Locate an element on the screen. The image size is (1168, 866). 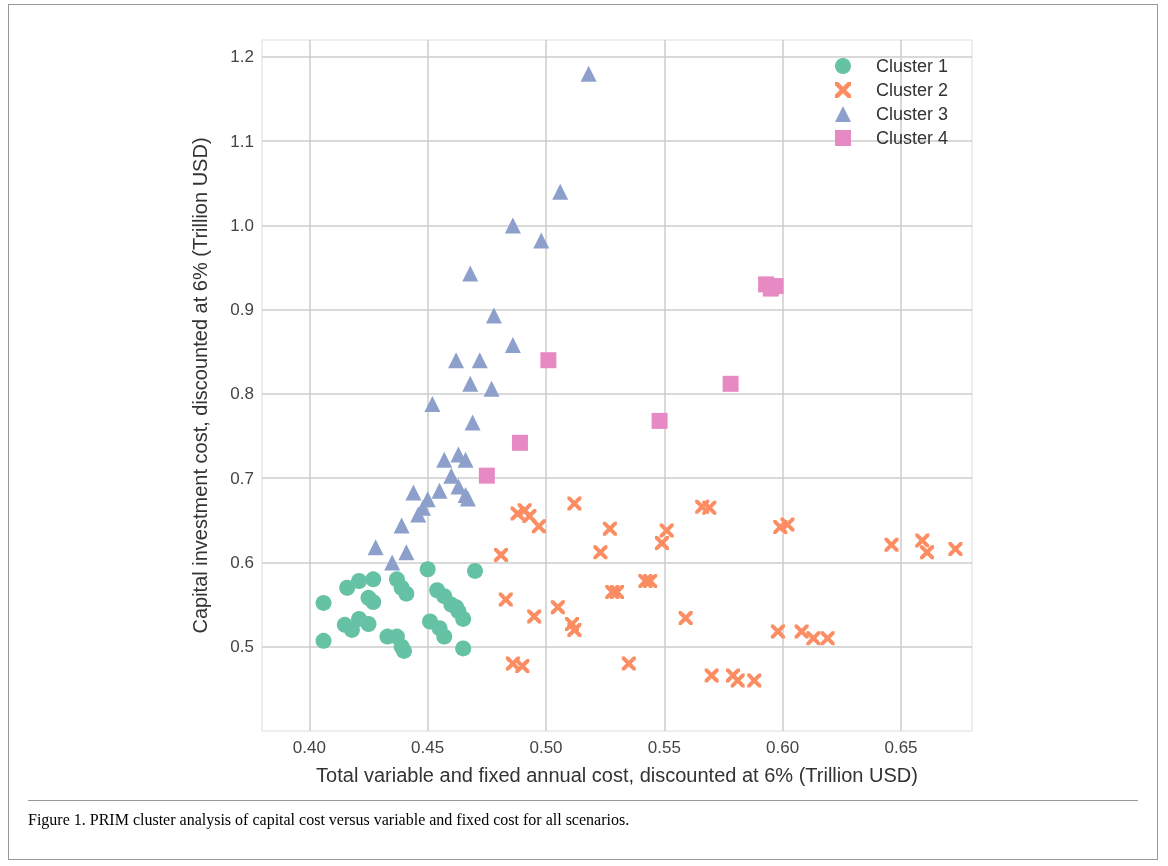
caption: Figure 1. PRIM cluster analysis of capital cost versus variable and fixed cost for all scenarios. is located at coordinates (329, 820).